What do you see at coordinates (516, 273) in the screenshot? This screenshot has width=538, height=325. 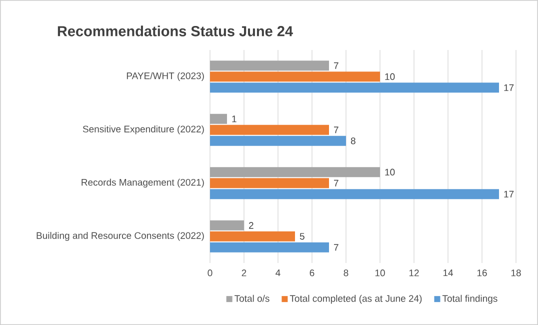 I see `x-tick-label: 18` at bounding box center [516, 273].